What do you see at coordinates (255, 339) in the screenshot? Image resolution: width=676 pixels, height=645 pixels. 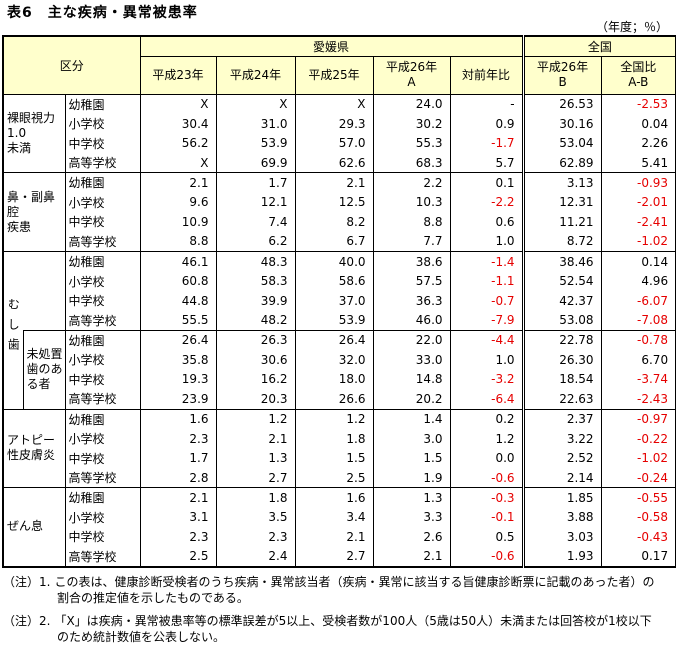 I see `value-cell: 26.3` at bounding box center [255, 339].